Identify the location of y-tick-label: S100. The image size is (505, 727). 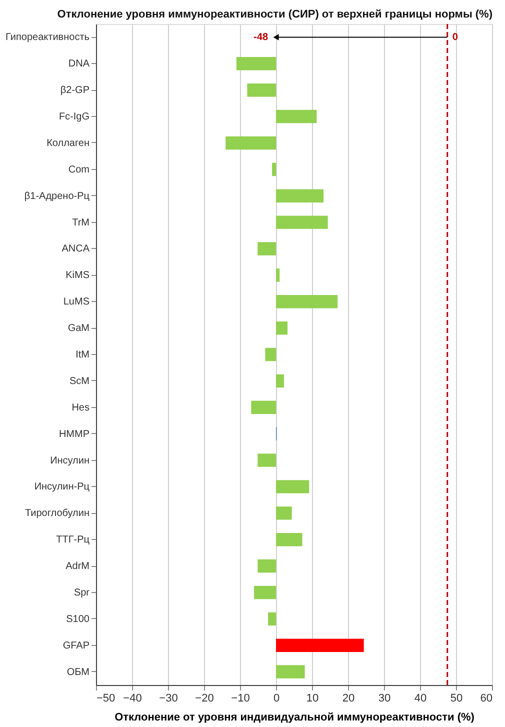
(78, 619).